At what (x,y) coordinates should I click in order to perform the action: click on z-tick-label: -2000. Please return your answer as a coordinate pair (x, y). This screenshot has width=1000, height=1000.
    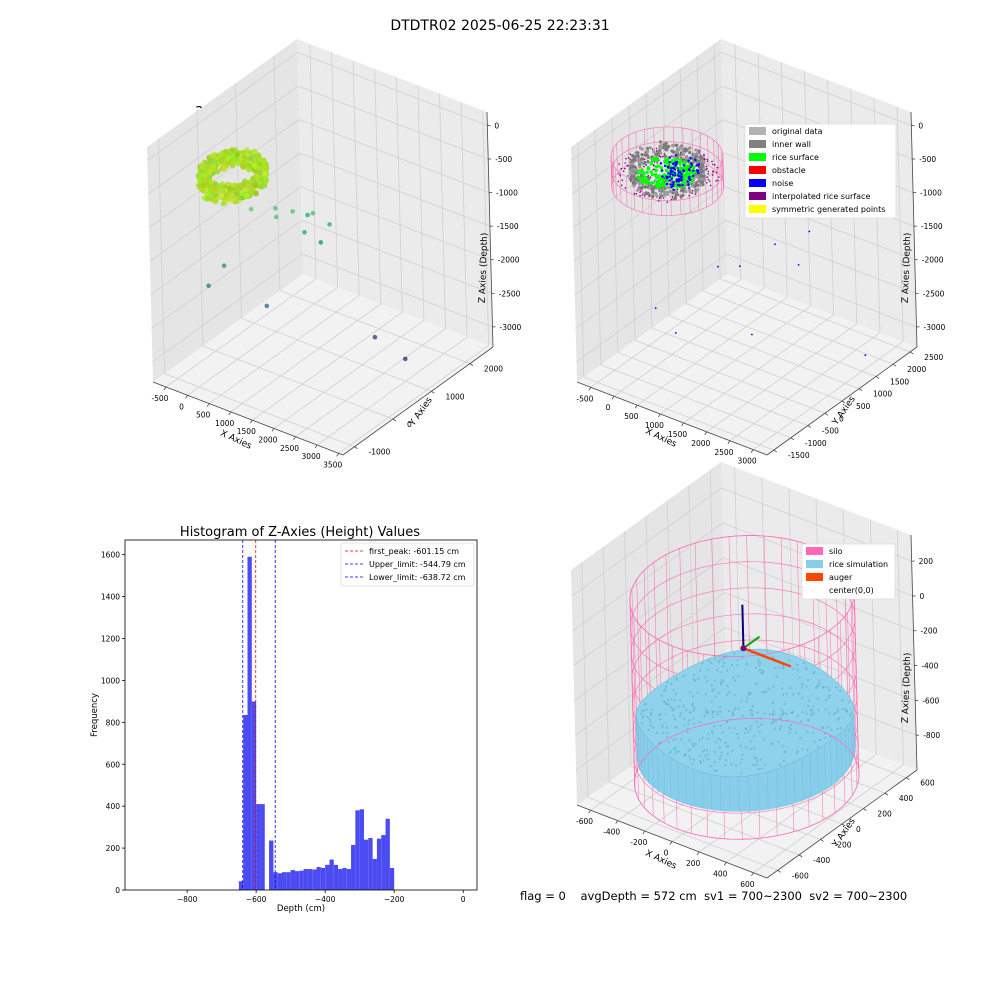
    Looking at the image, I should click on (509, 260).